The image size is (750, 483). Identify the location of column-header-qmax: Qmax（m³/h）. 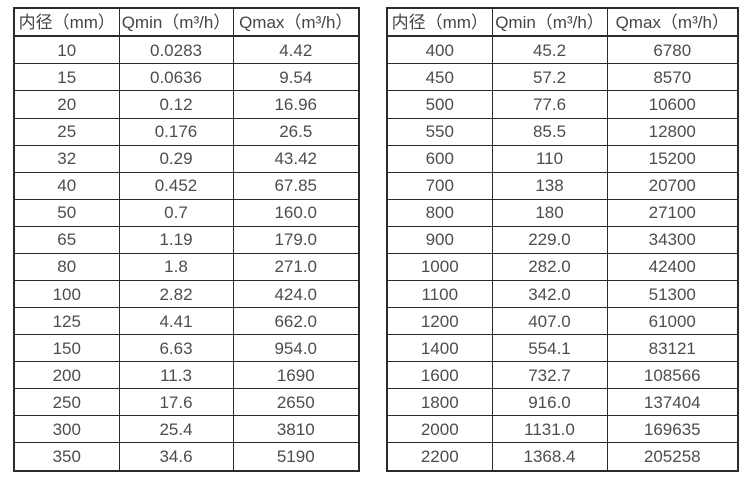
(296, 22).